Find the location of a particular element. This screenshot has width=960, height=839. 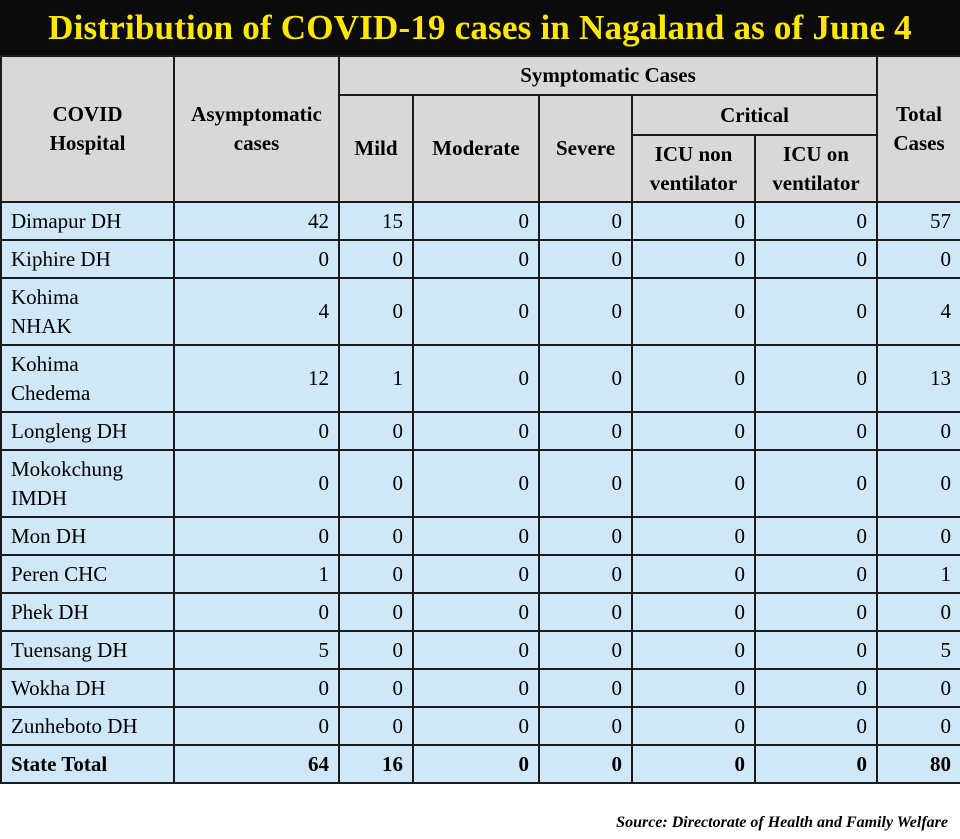

total-cell: 5 is located at coordinates (918, 650).